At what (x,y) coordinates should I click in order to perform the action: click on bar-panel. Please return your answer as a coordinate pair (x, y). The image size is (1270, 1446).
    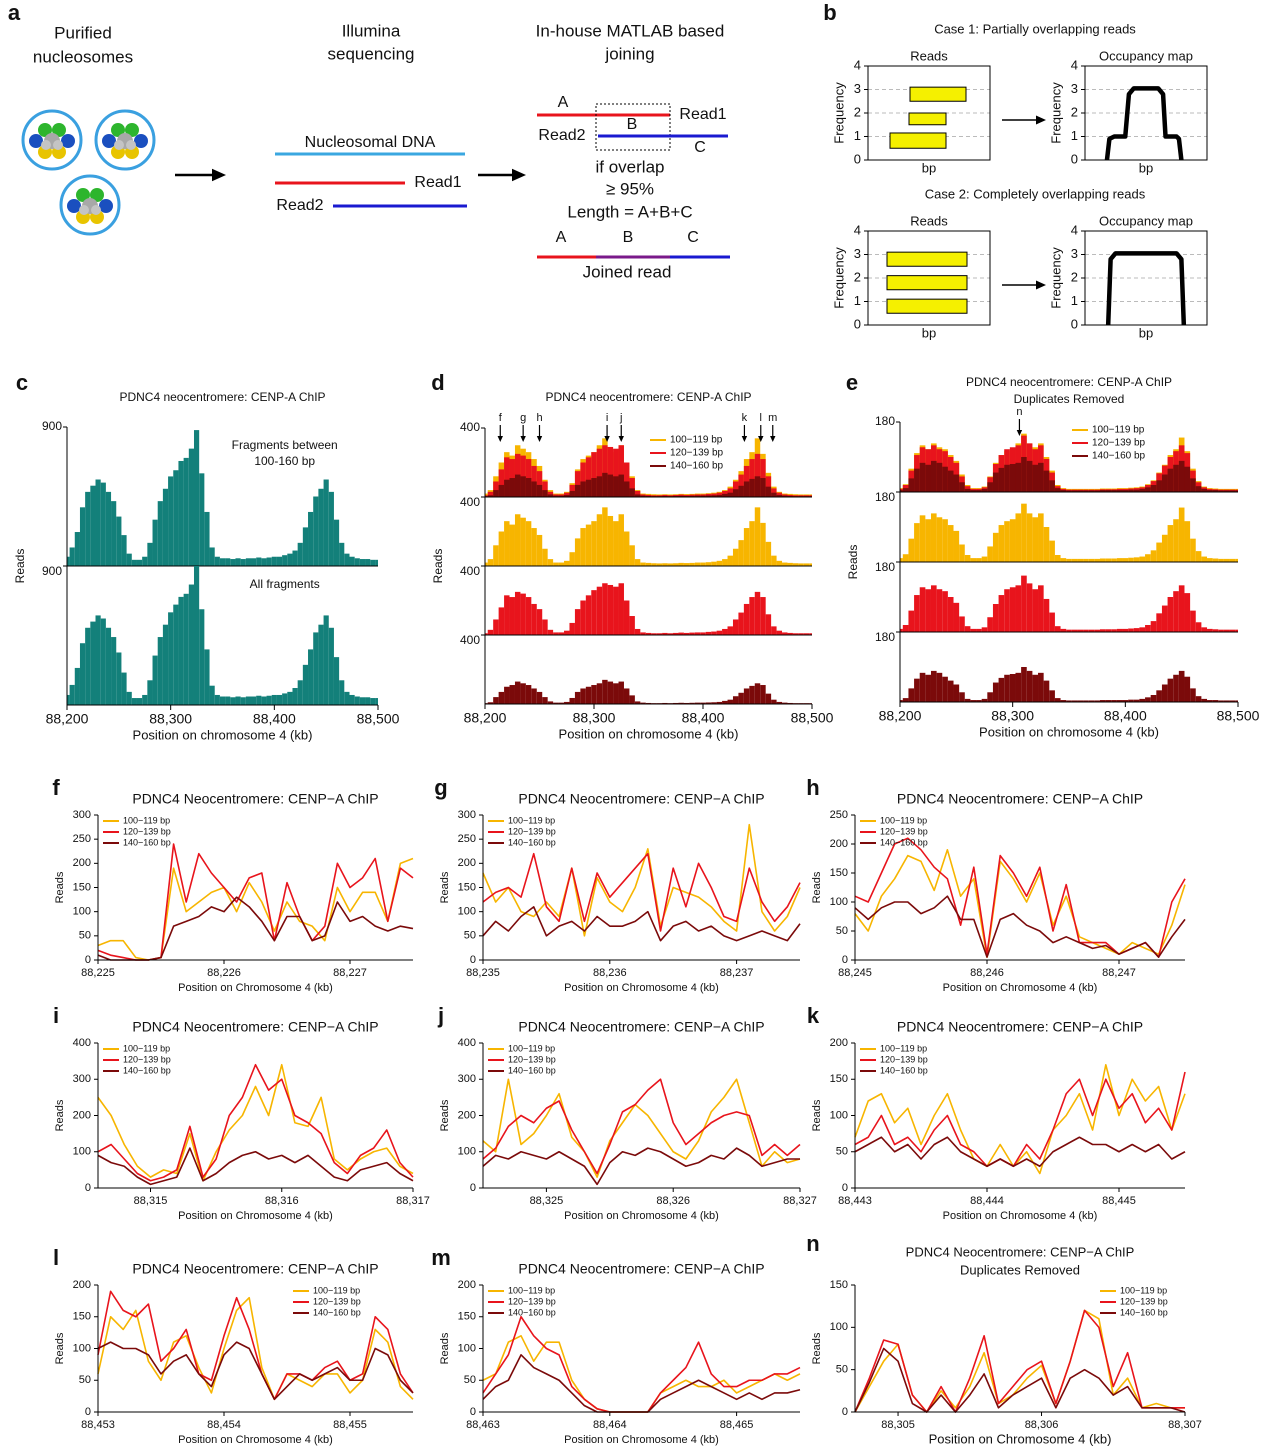
    Looking at the image, I should click on (222, 498).